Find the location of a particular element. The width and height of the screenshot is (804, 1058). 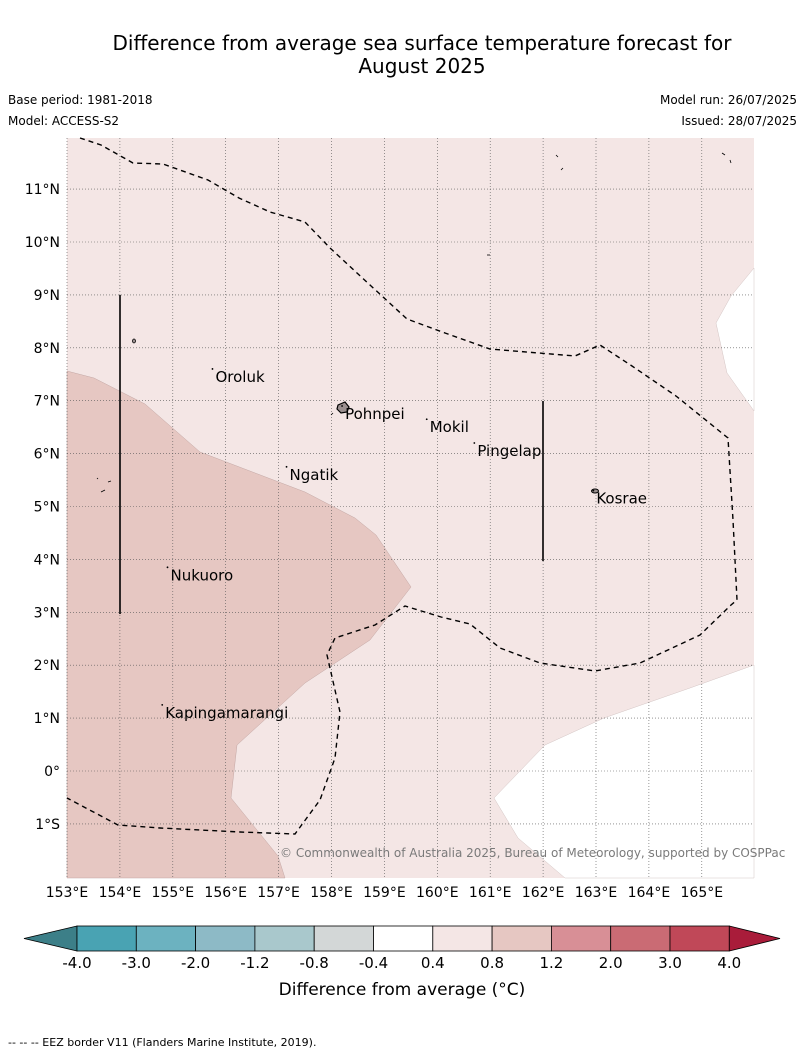

latitude-label: 6°N is located at coordinates (47, 455).